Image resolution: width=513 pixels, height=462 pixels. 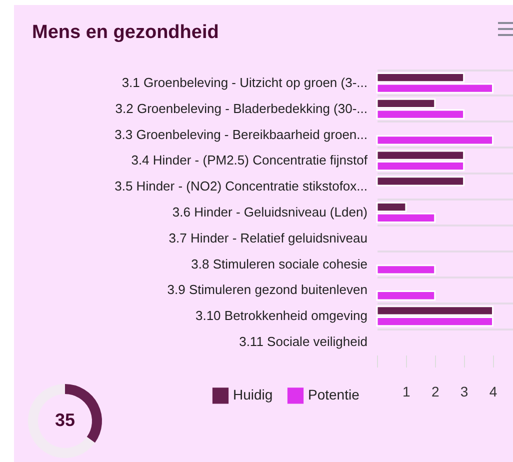 I want to click on x-tick-label: 4, so click(x=493, y=392).